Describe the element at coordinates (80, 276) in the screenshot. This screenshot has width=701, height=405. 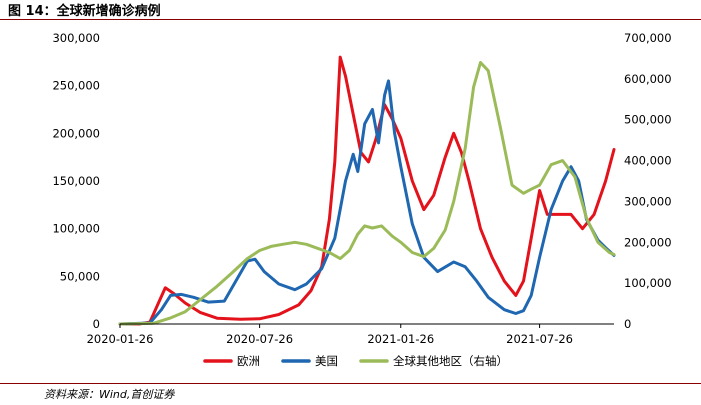
I see `y-left-tick-label: 50,000` at that location.